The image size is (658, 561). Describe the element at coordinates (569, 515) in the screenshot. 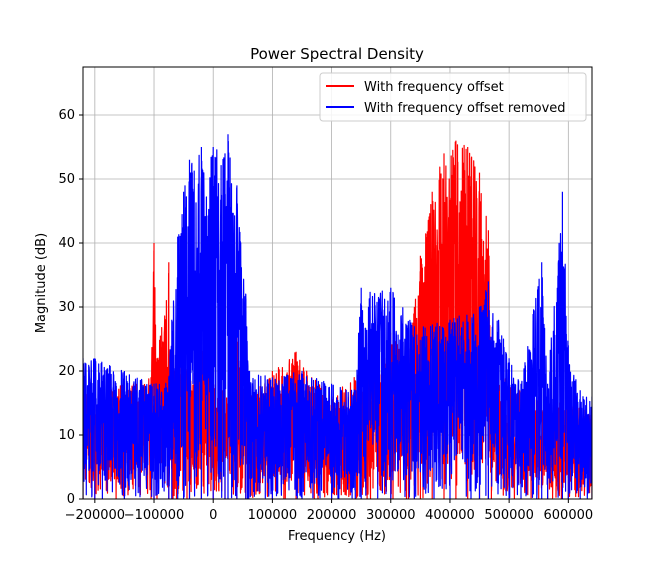

I see `x-tick-label: 600000` at that location.